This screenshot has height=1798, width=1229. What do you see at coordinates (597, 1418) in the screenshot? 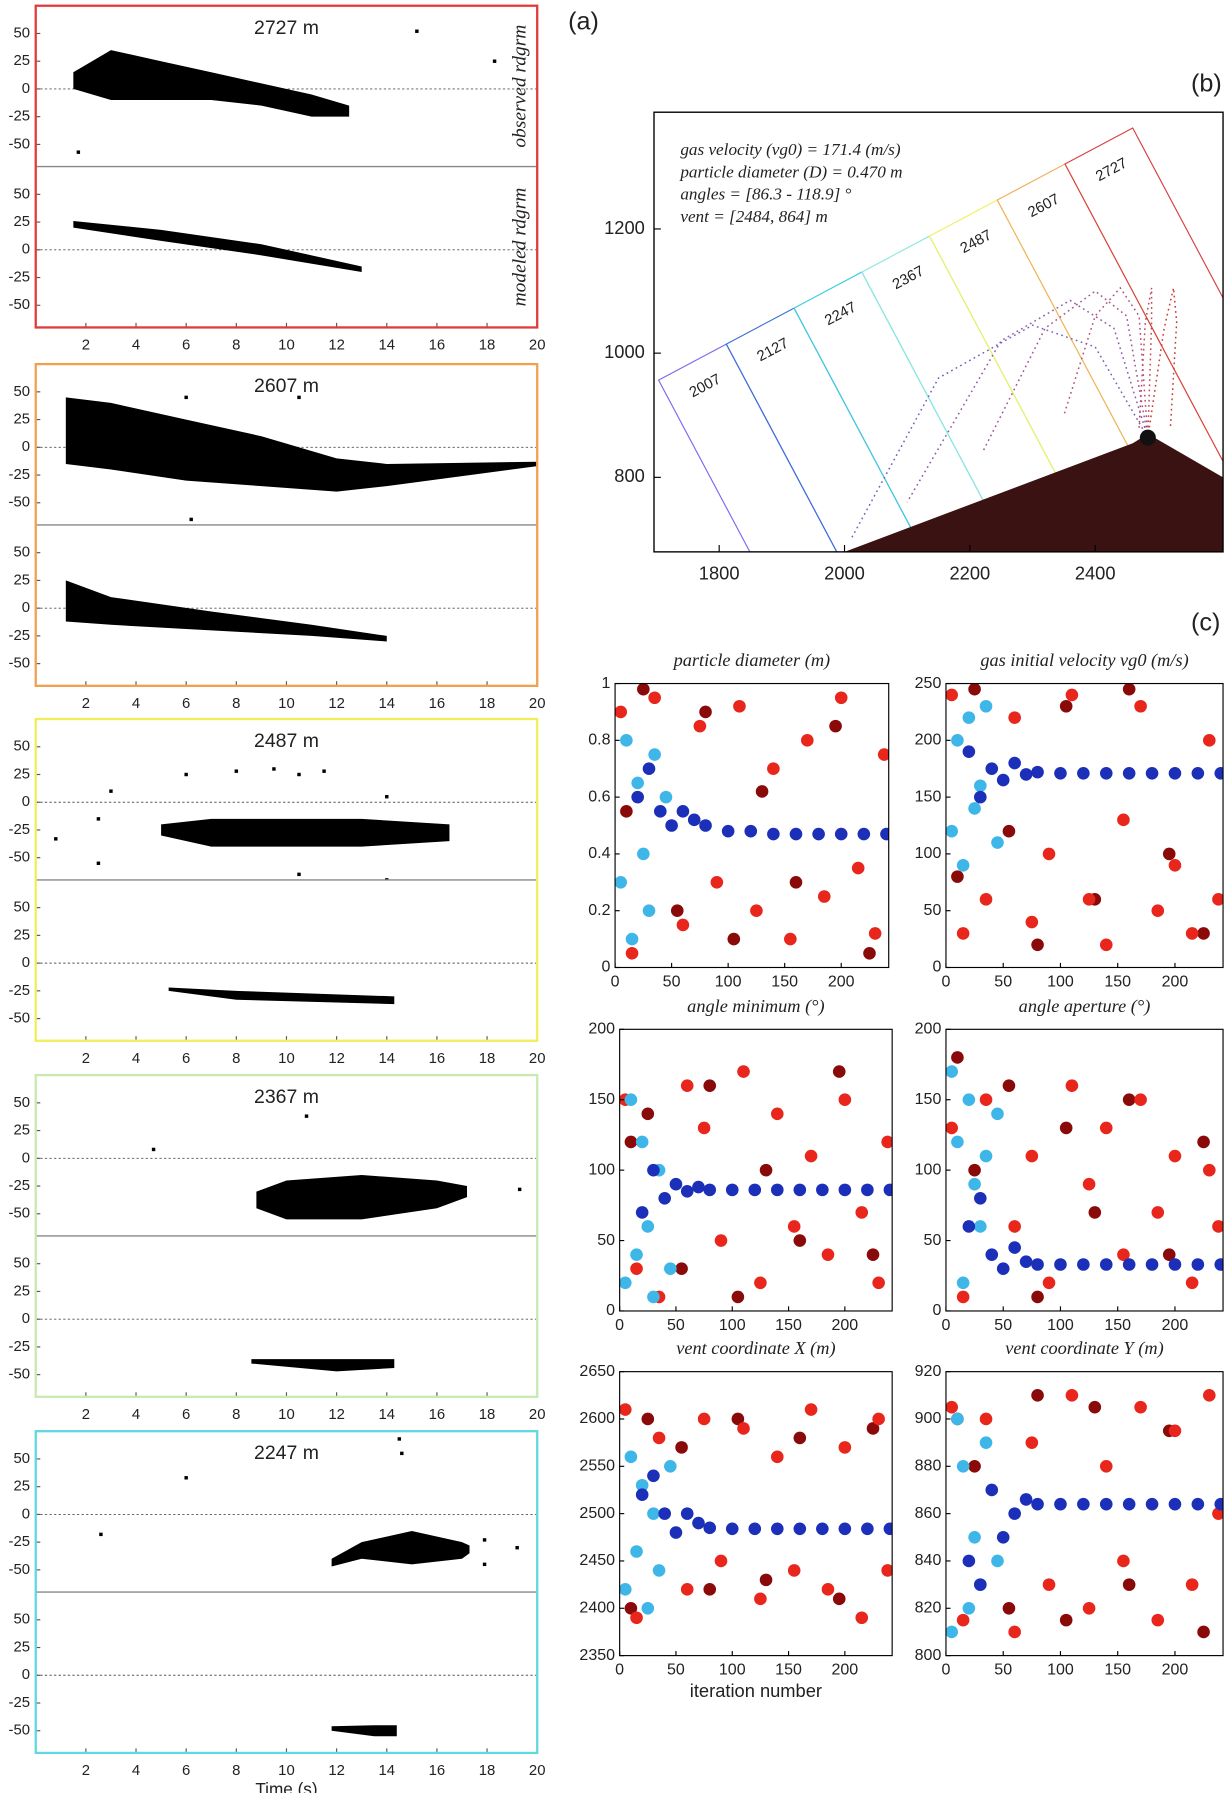
I see `y-tick-label: 2600` at bounding box center [597, 1418].